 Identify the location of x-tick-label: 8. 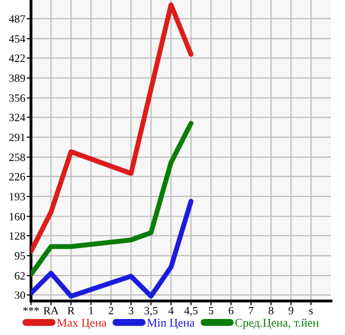
(271, 310).